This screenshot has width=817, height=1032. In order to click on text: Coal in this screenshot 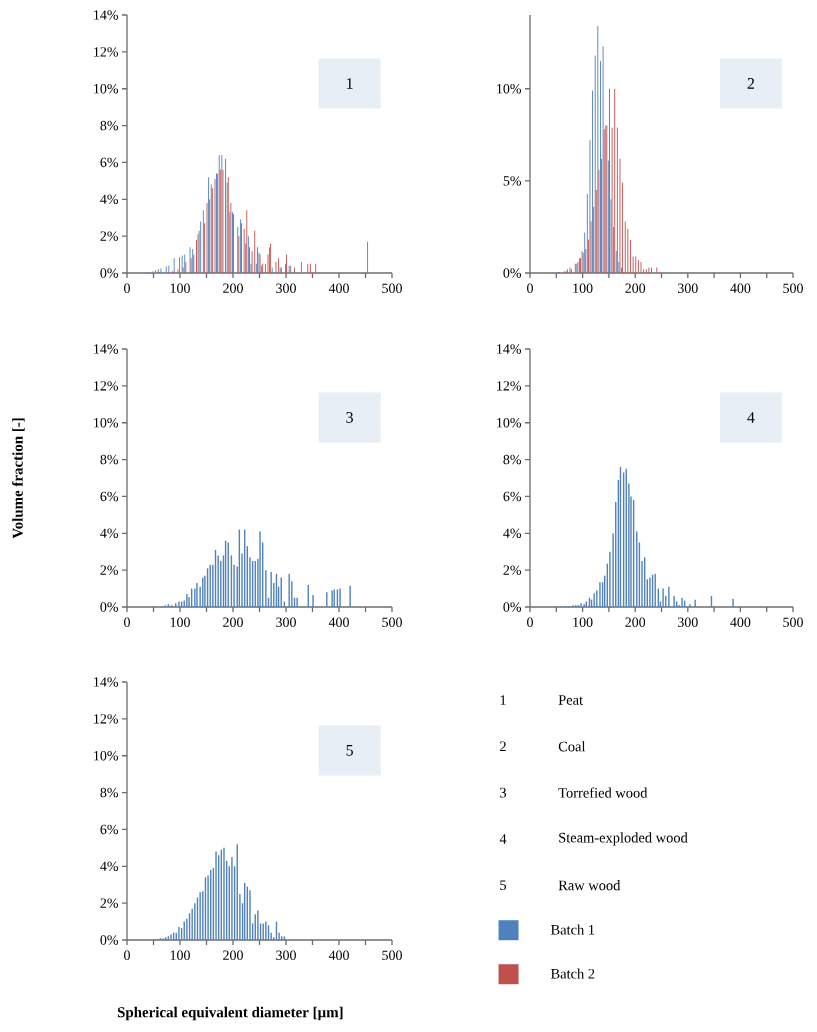, I will do `click(572, 746)`.